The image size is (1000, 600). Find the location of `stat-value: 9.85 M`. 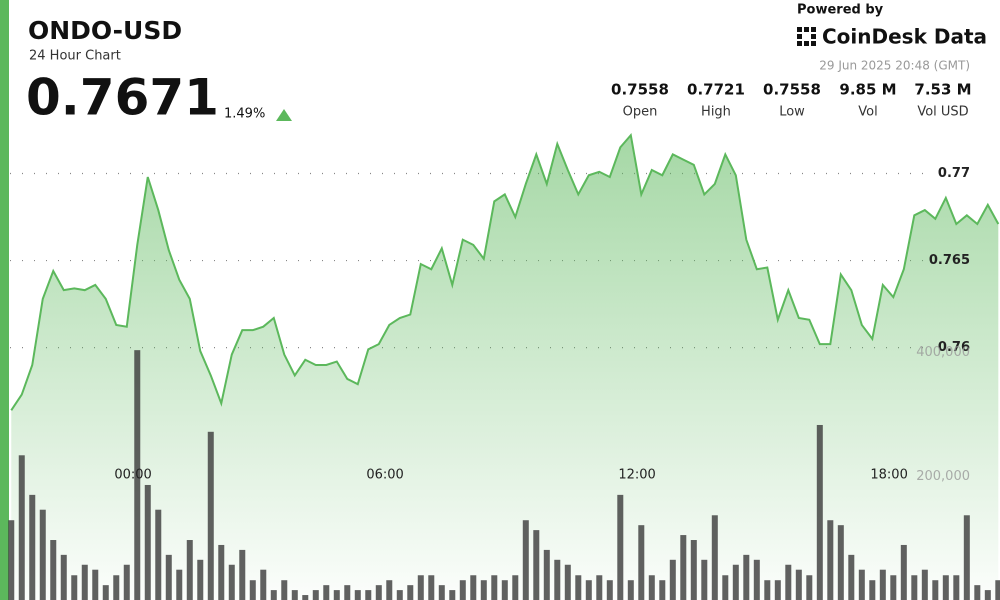

stat-value: 9.85 M is located at coordinates (867, 90).